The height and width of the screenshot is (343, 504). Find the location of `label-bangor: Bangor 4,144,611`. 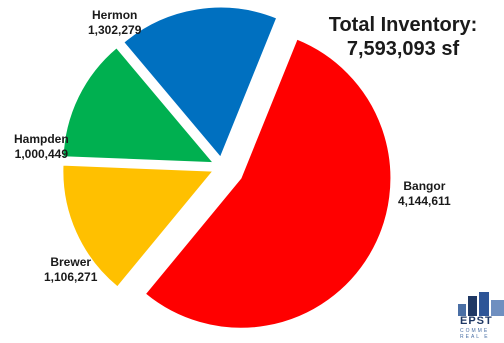

label-bangor: Bangor 4,144,611 is located at coordinates (424, 194).